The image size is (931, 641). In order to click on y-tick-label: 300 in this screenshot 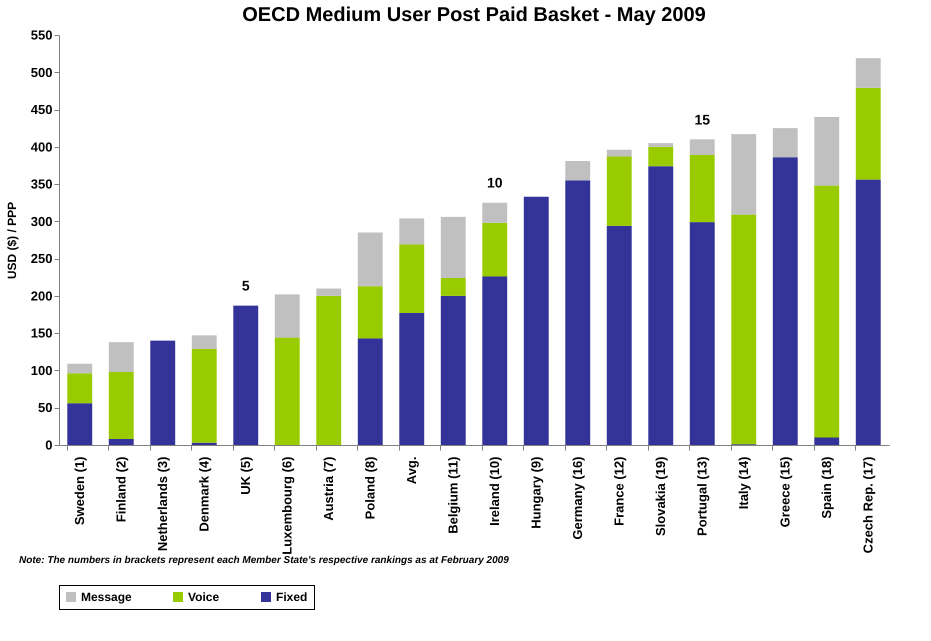, I will do `click(41, 221)`.